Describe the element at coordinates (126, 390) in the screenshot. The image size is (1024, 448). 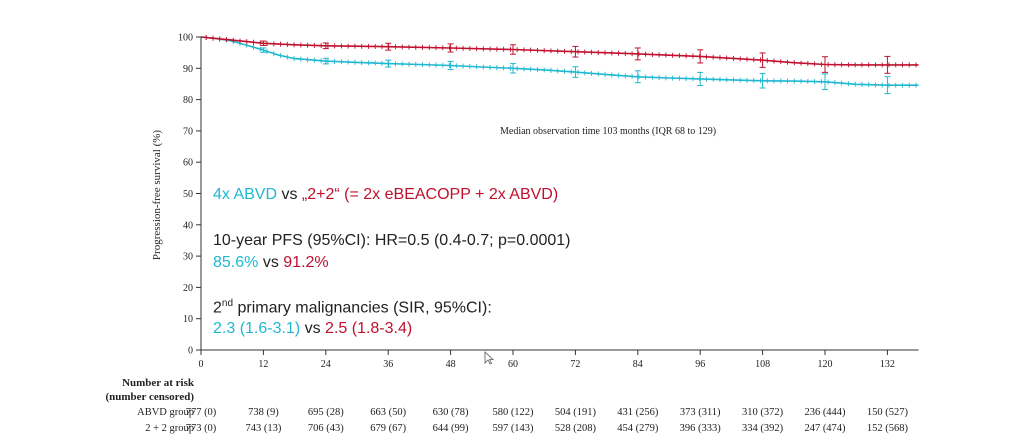
I see `risk-table-title: Number at risk (number censored)` at that location.